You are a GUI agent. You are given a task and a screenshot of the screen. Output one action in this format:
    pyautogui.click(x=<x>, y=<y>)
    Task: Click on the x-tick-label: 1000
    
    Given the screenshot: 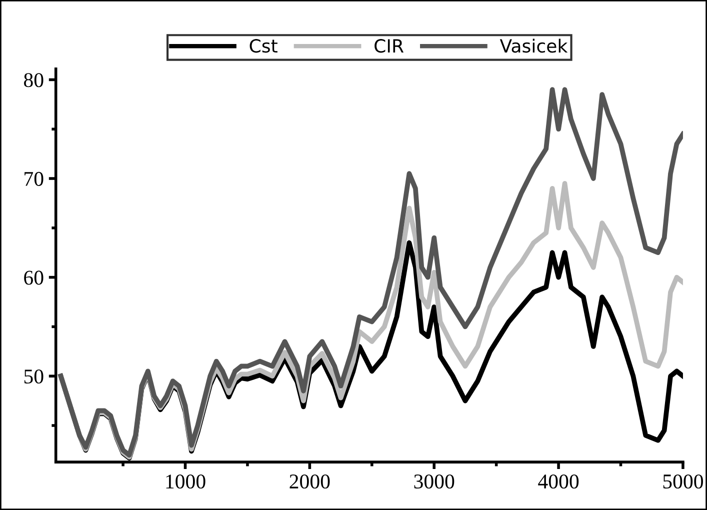 What is the action you would take?
    pyautogui.click(x=186, y=481)
    